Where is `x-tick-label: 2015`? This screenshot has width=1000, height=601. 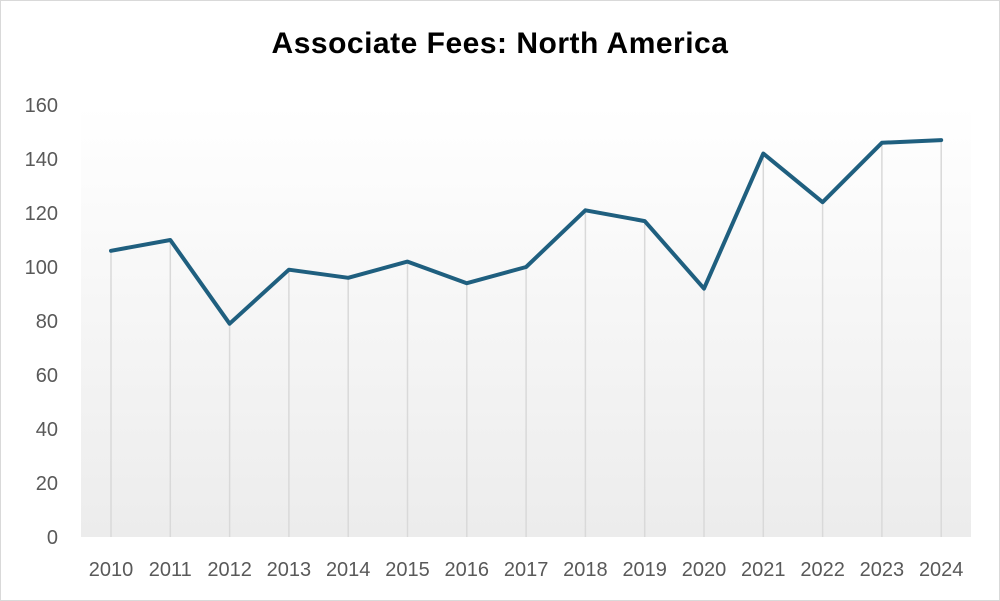
x-tick-label: 2015 is located at coordinates (407, 570).